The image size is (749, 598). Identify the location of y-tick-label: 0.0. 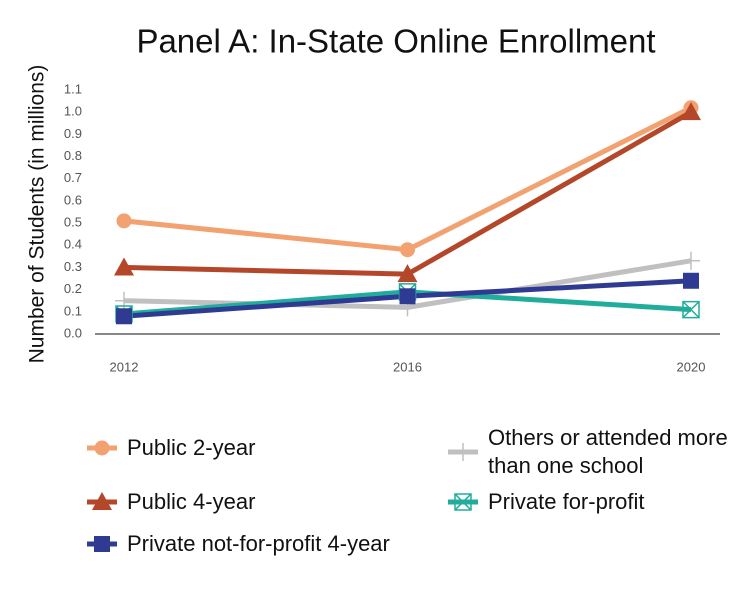
(73, 332).